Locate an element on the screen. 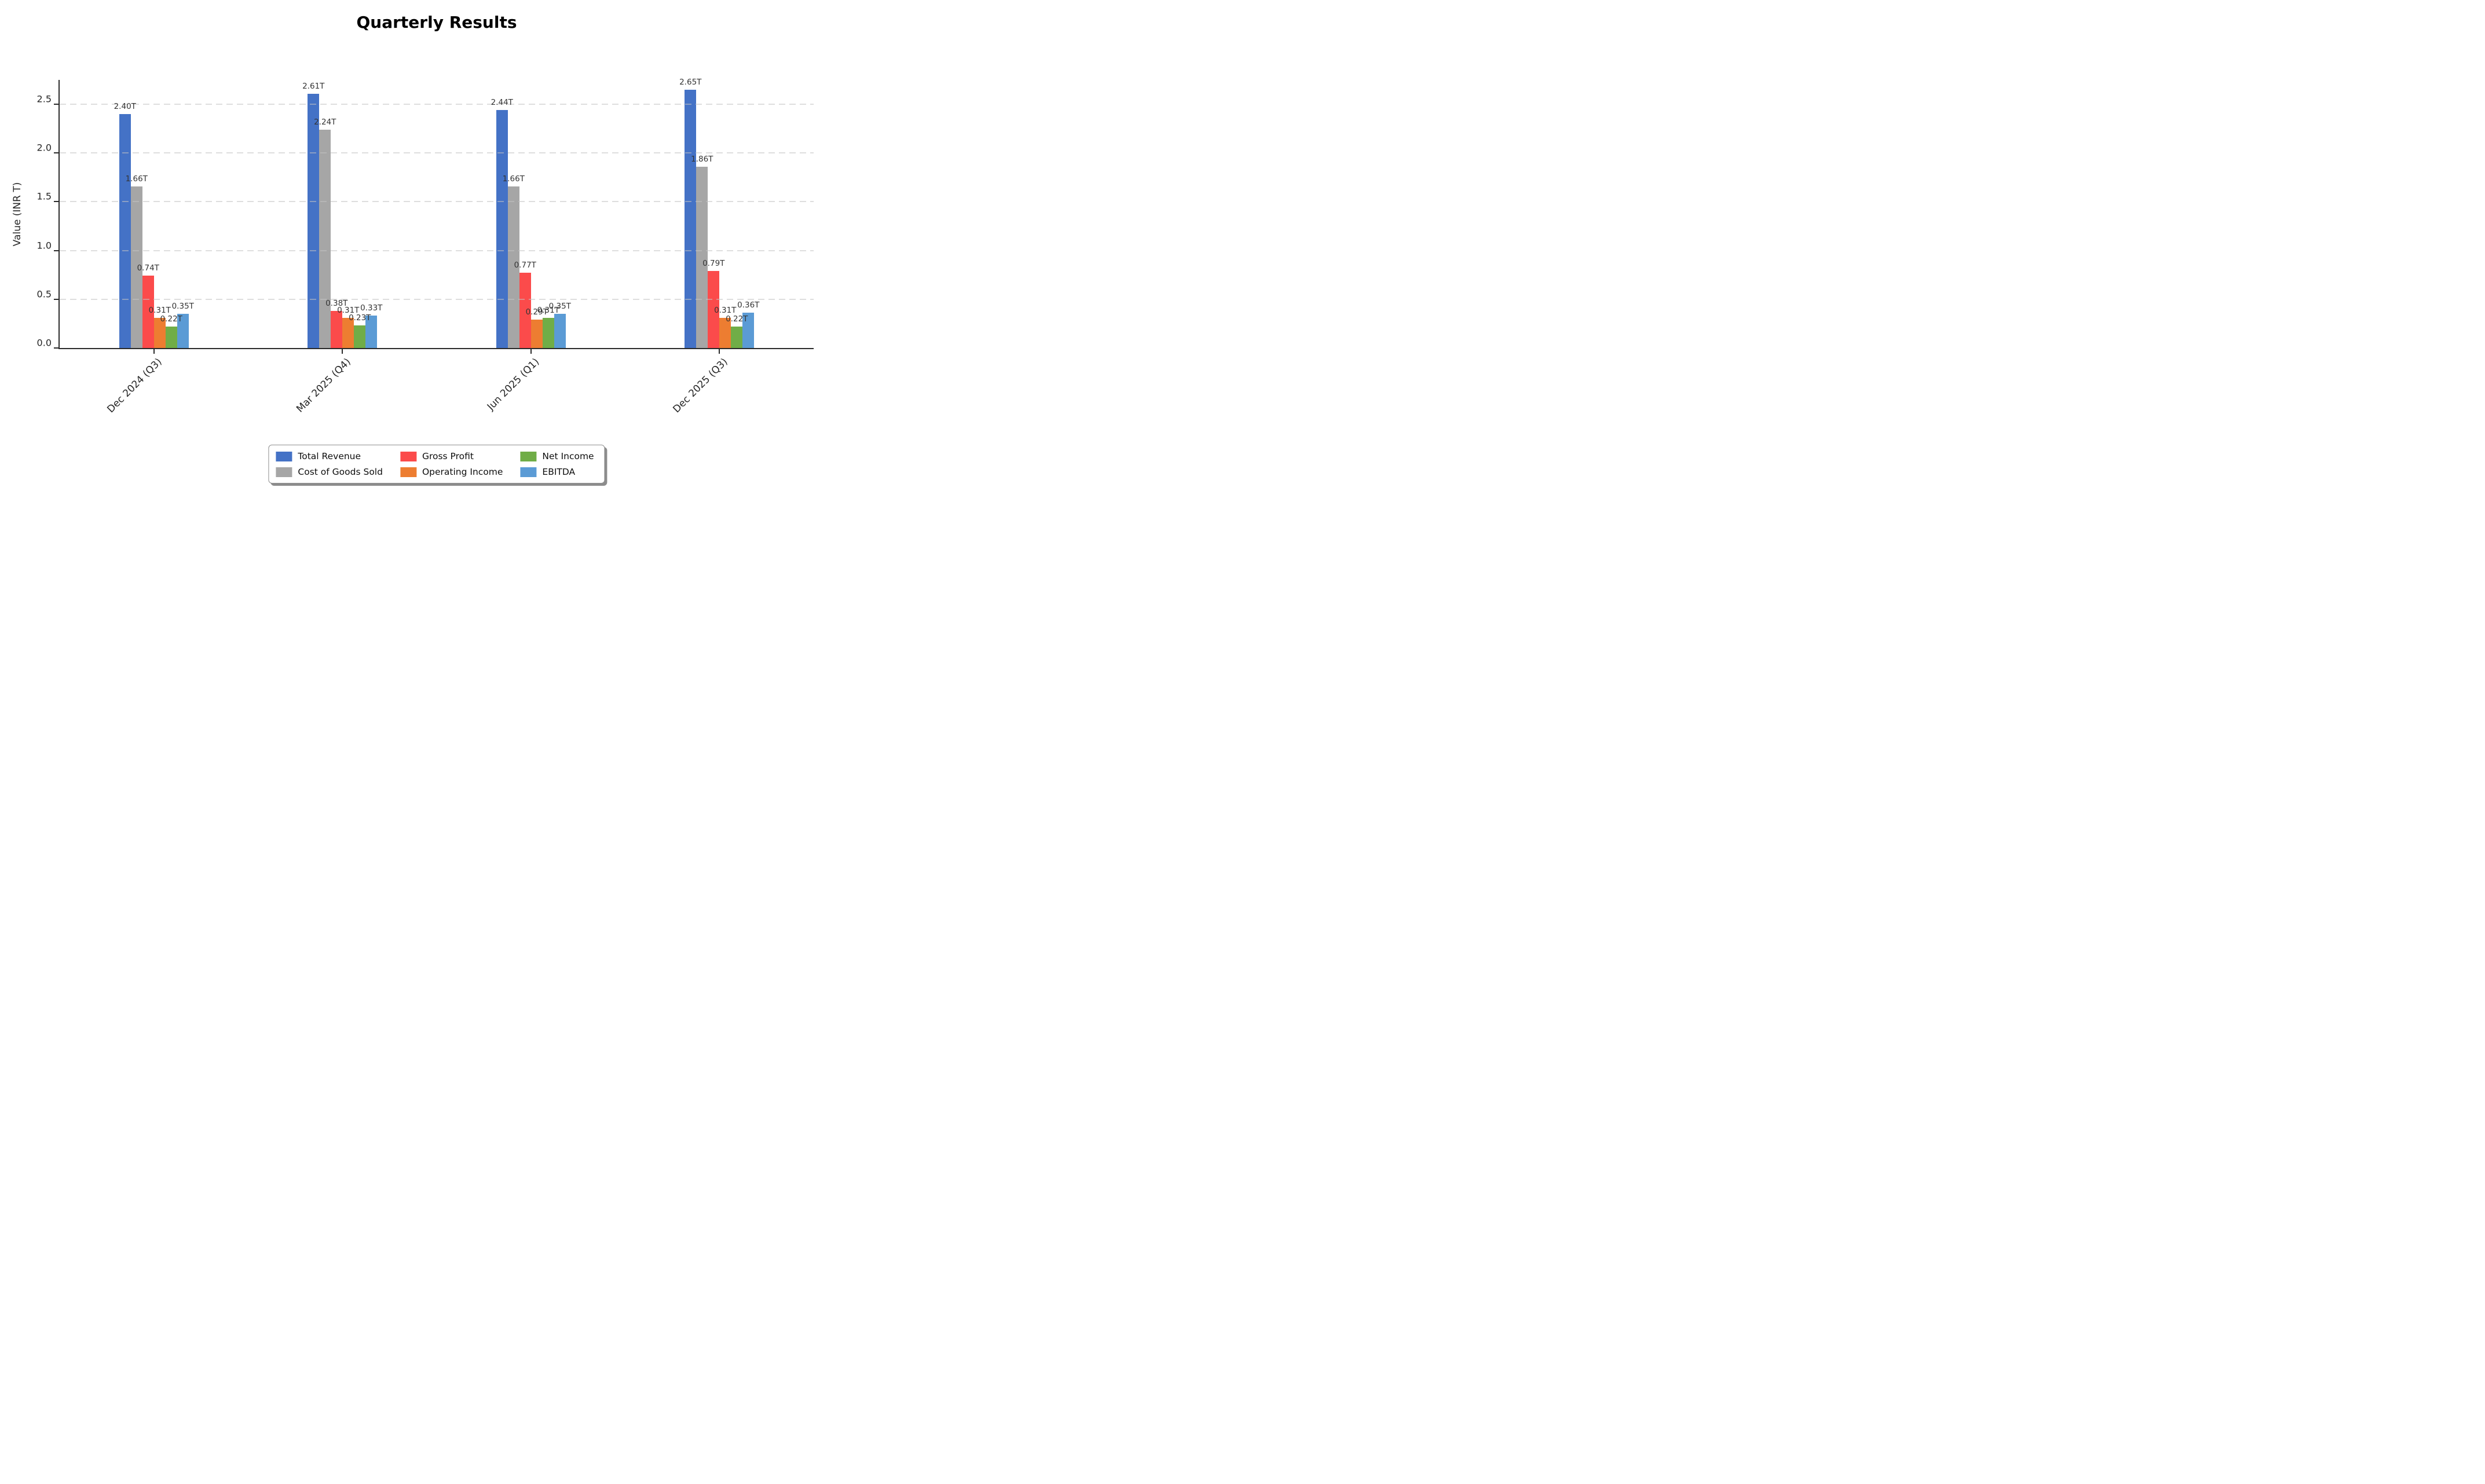 Image resolution: width=2485 pixels, height=1484 pixels. bar-gross-profit-mar-2025-q4 is located at coordinates (337, 329).